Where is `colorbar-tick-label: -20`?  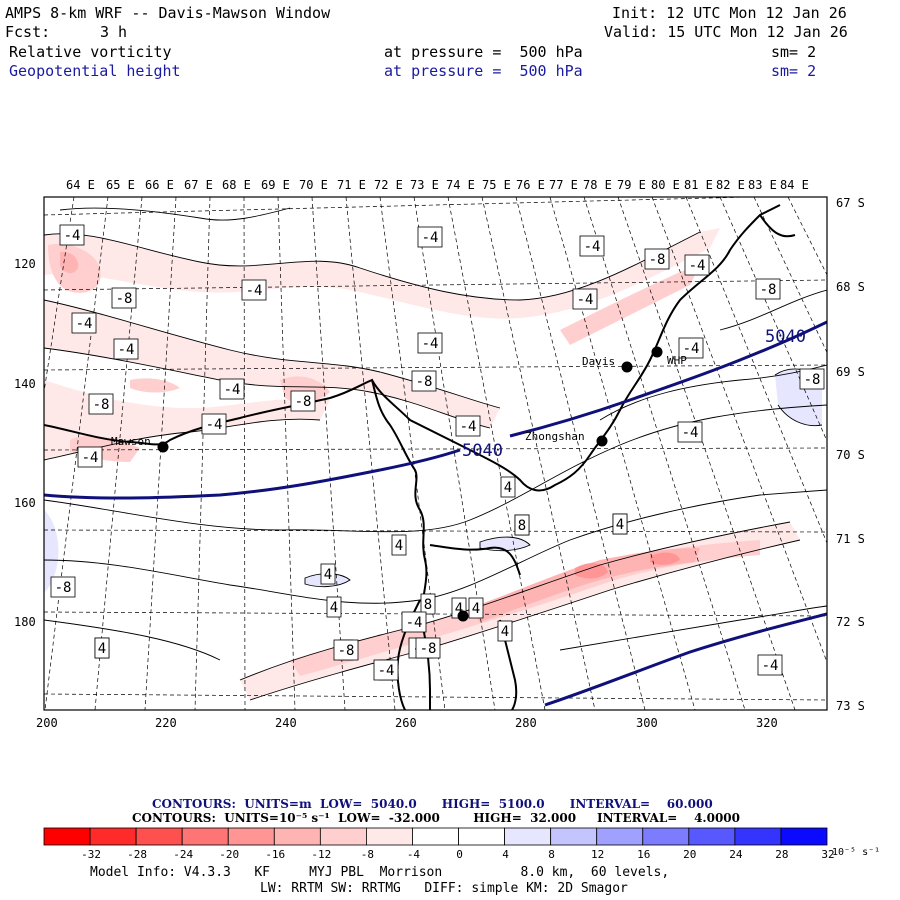 colorbar-tick-label: -20 is located at coordinates (229, 854).